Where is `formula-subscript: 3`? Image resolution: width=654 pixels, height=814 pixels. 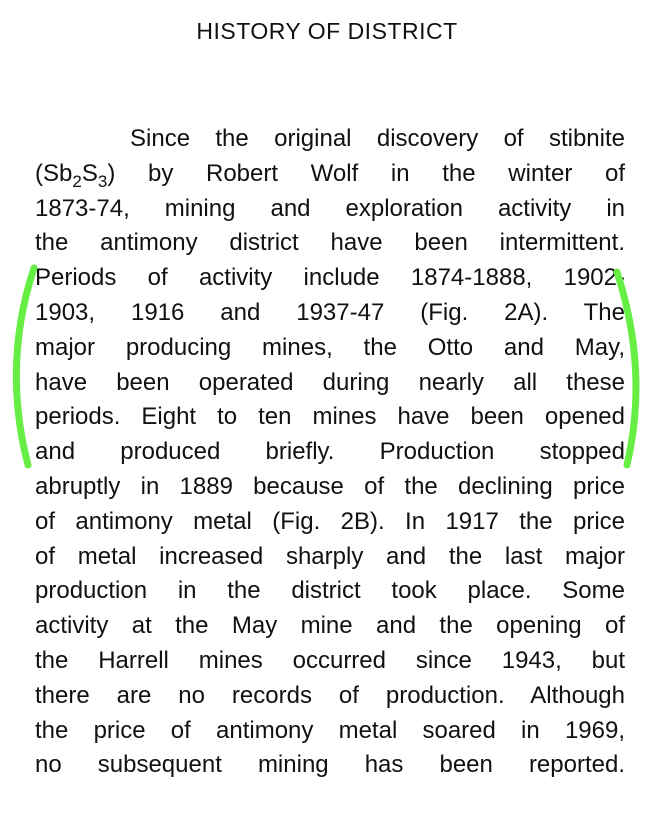
formula-subscript: 3 is located at coordinates (102, 181).